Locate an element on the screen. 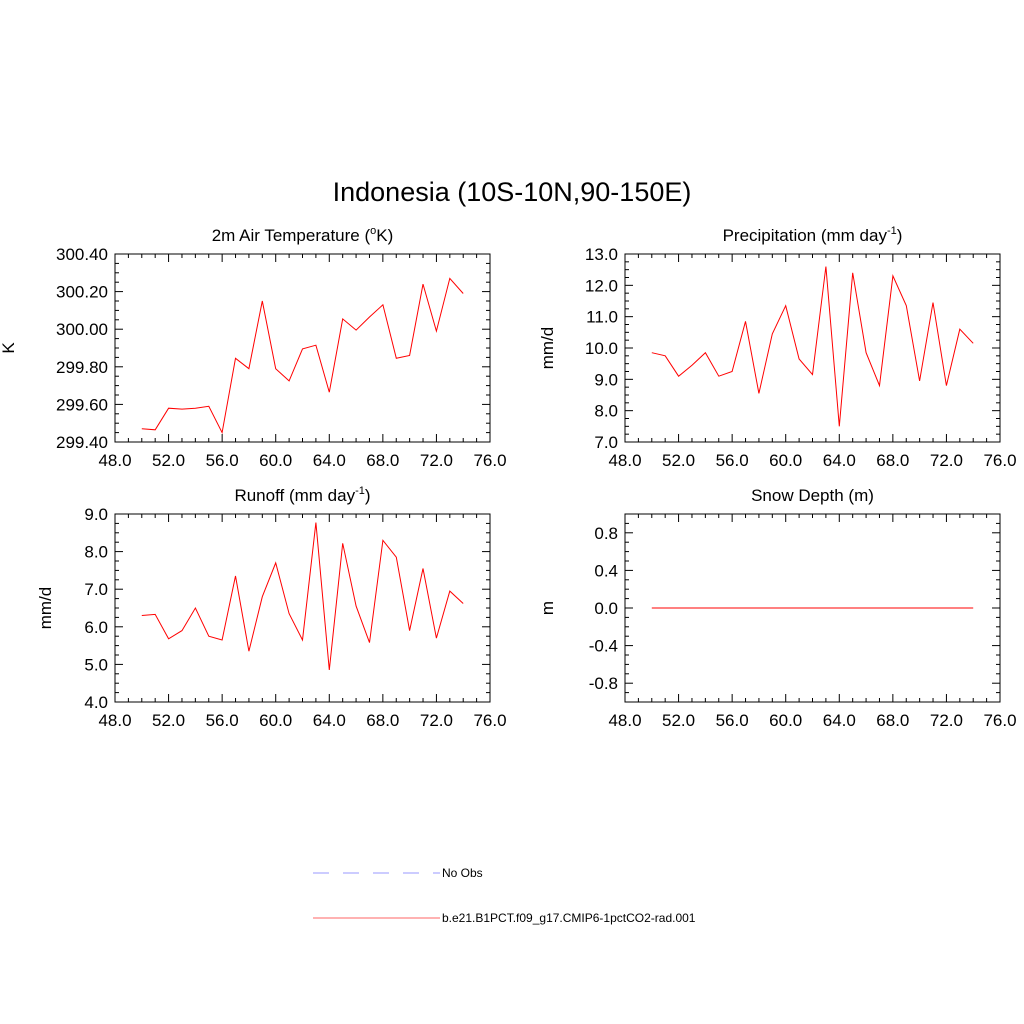 The height and width of the screenshot is (1024, 1024). y-tick-label: 13.0 is located at coordinates (601, 254).